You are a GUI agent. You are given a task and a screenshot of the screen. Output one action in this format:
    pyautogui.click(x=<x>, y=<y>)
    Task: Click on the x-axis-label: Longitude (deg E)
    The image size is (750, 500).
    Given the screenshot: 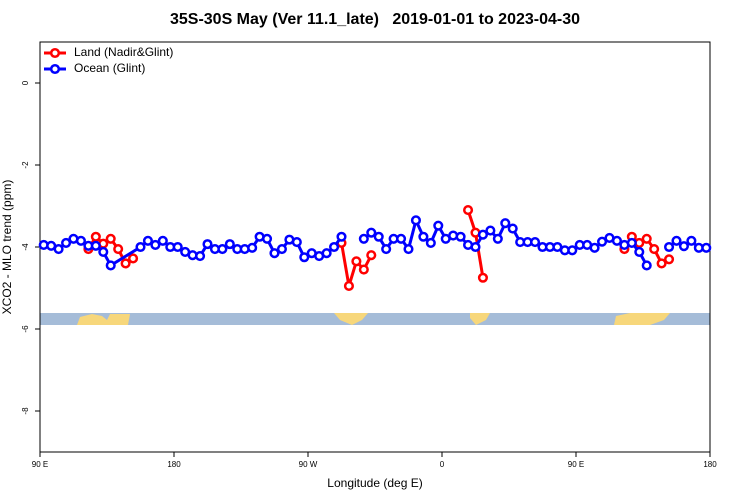 What is the action you would take?
    pyautogui.click(x=374, y=483)
    